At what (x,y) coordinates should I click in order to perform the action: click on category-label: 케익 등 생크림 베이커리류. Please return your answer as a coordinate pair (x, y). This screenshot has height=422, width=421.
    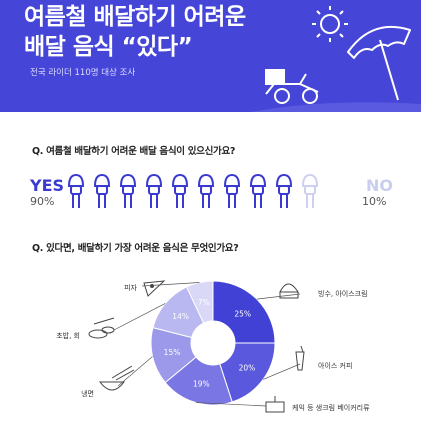
    Looking at the image, I should click on (331, 407).